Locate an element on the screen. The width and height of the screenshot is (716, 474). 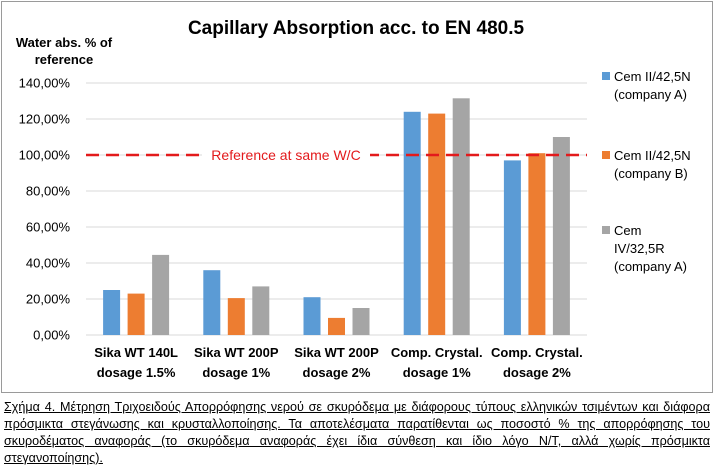
y-tick-label: 80,00% is located at coordinates (48, 191).